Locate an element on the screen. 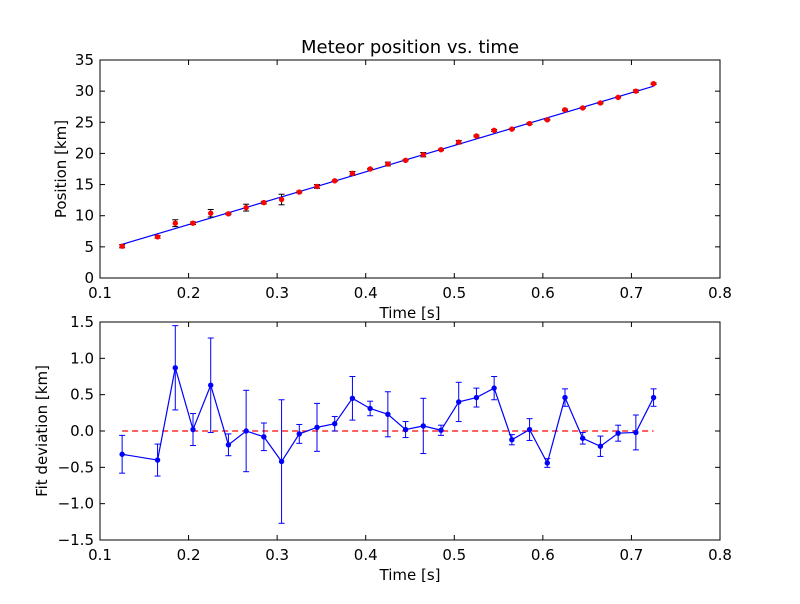 This screenshot has height=604, width=800. deviation-chart-xlabel: Time [s] is located at coordinates (410, 575).